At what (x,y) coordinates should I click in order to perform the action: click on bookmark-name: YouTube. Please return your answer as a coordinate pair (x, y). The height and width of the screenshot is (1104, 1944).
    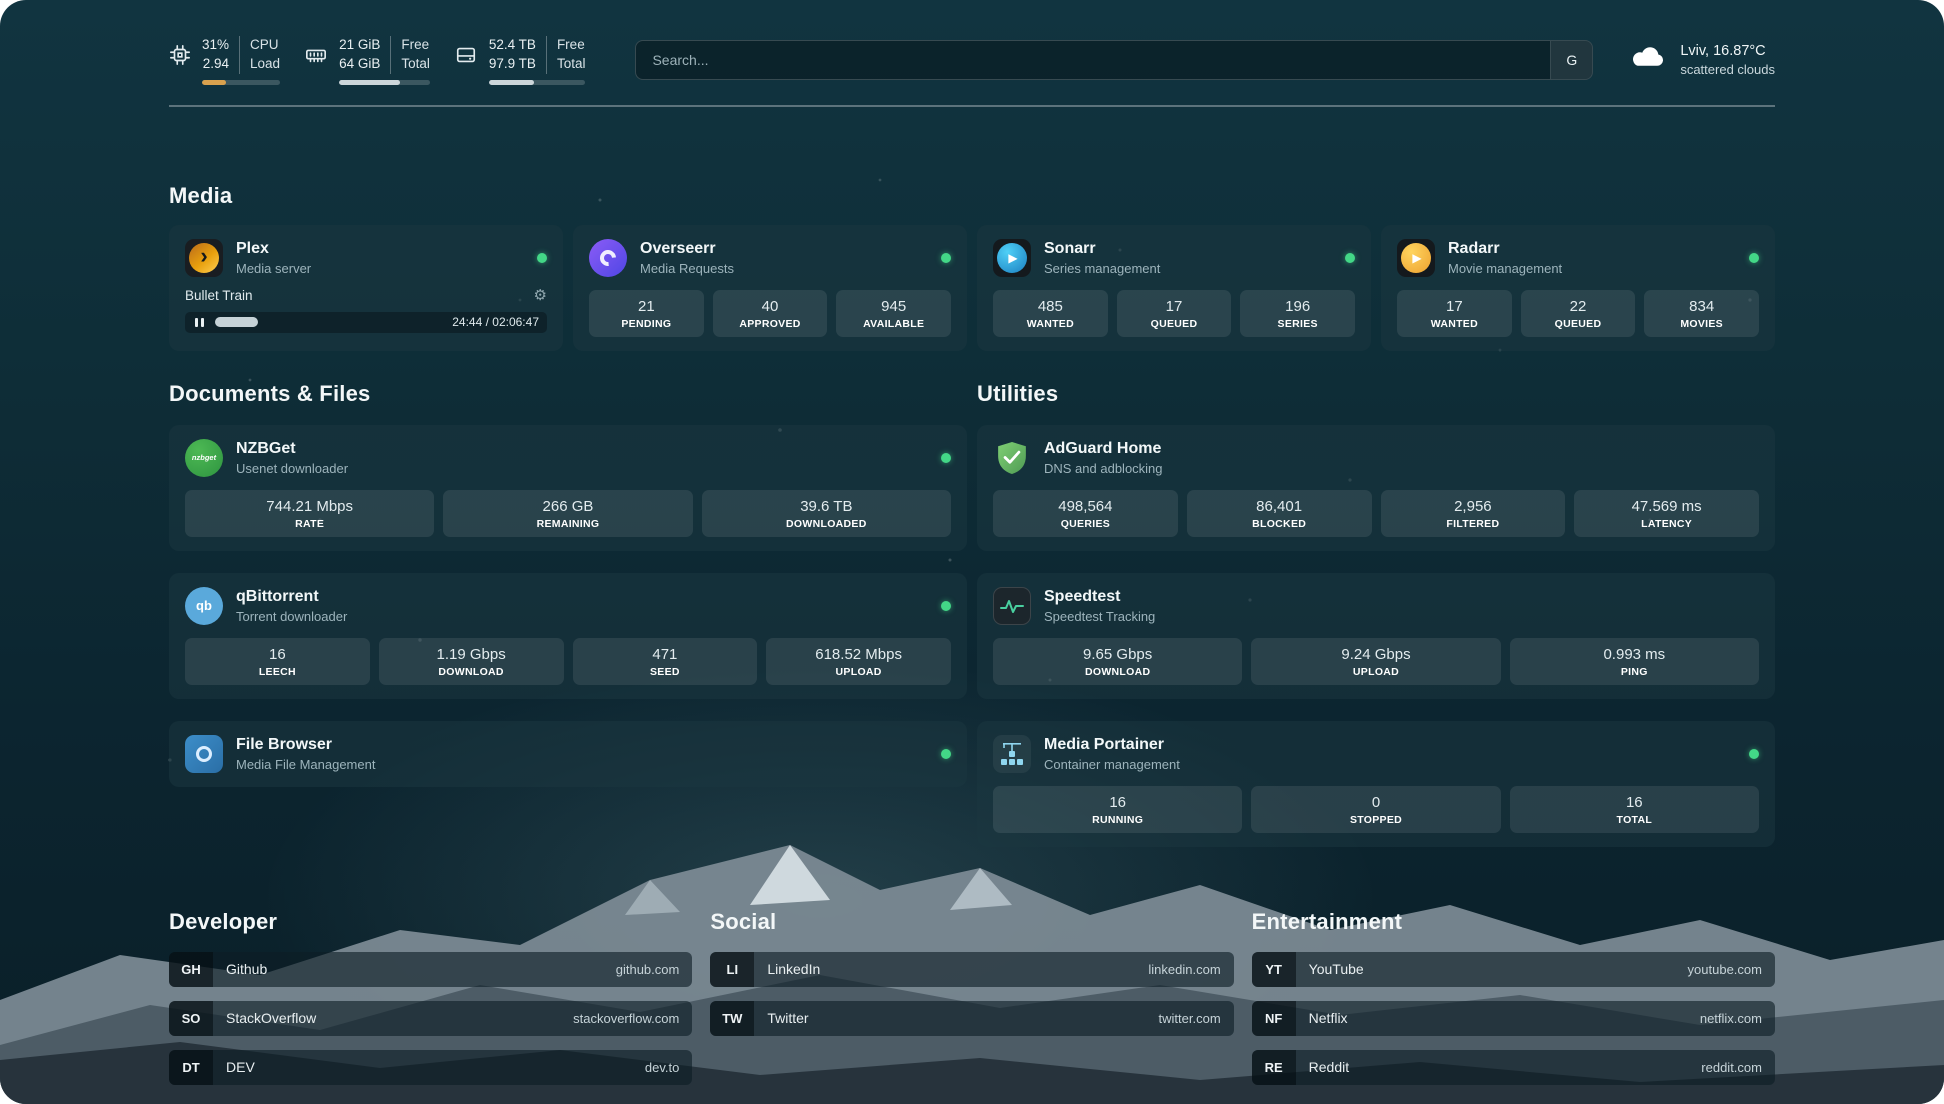
    Looking at the image, I should click on (1336, 969).